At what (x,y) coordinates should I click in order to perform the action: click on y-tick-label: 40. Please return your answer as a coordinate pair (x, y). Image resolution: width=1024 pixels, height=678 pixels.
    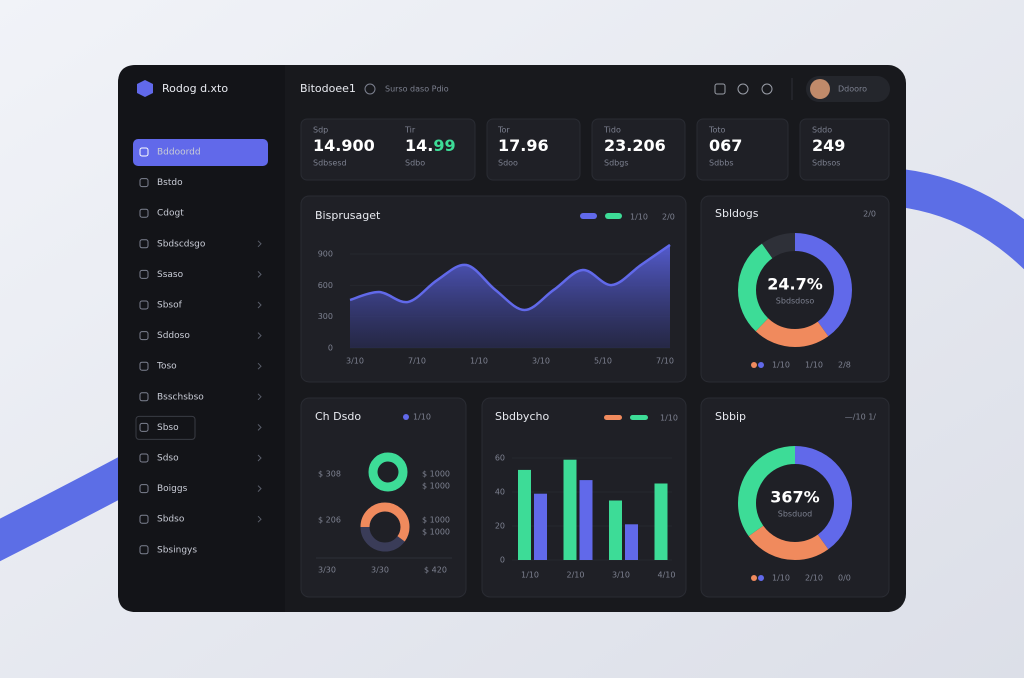
    Looking at the image, I should click on (500, 492).